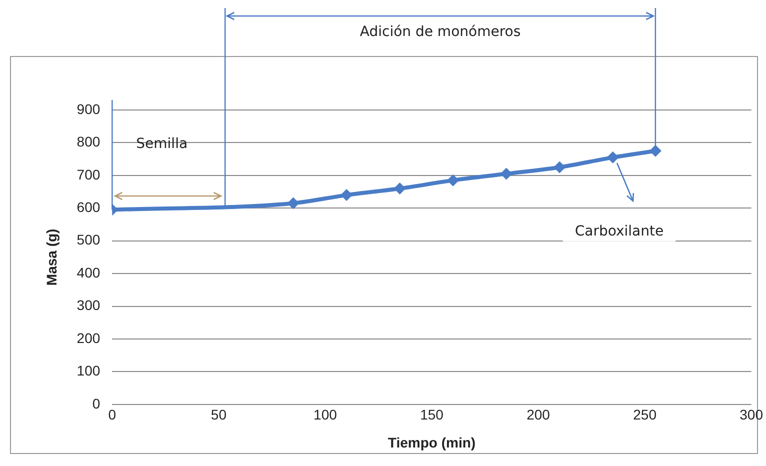 This screenshot has height=466, width=766. Describe the element at coordinates (88, 174) in the screenshot. I see `y-tick-label: 700` at that location.